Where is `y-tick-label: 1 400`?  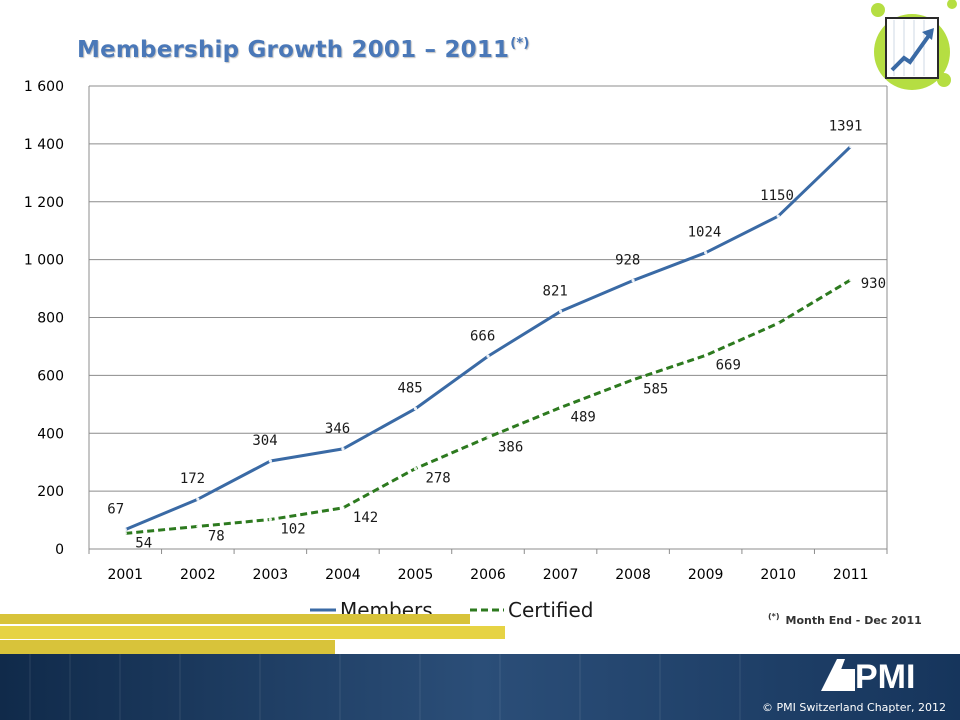
y-tick-label: 1 400 is located at coordinates (44, 145).